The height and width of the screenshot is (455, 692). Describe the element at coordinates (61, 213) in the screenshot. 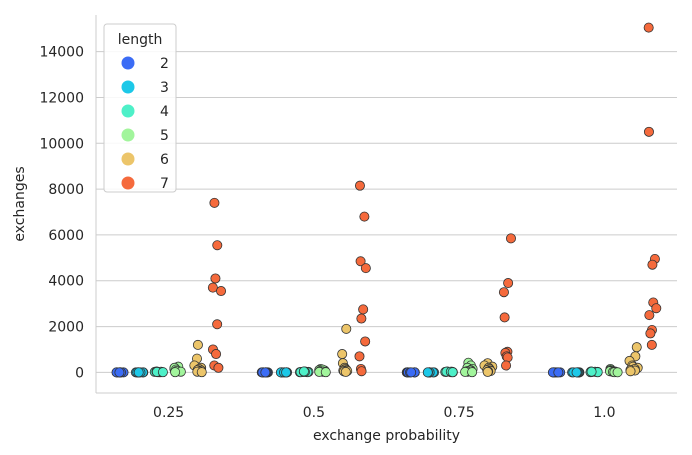

I see `y-tick-labels: 0 2000 4000 6000 8000 10000 12000 14000` at that location.